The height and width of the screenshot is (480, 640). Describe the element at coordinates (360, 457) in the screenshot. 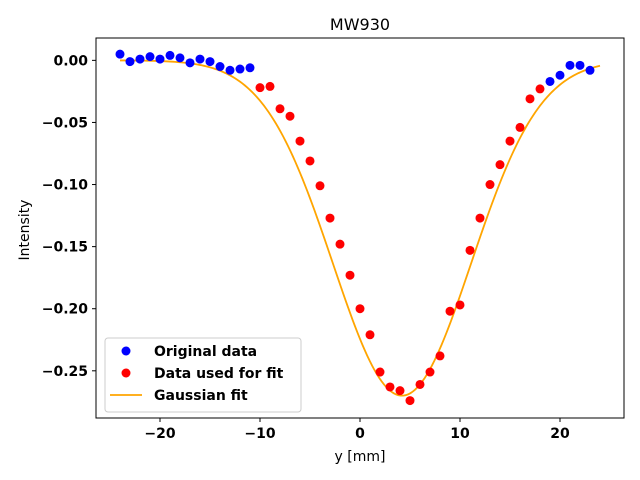

I see `x-axis-label: y [mm]` at that location.